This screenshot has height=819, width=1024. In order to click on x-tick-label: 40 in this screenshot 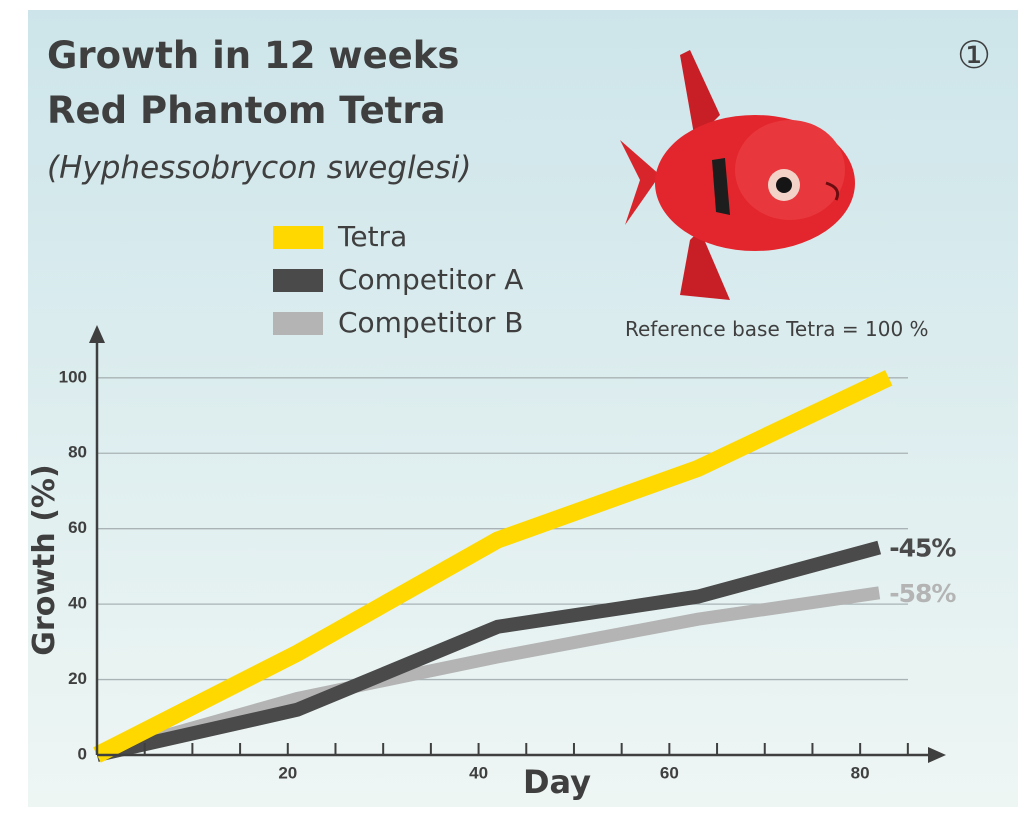, I will do `click(478, 772)`.